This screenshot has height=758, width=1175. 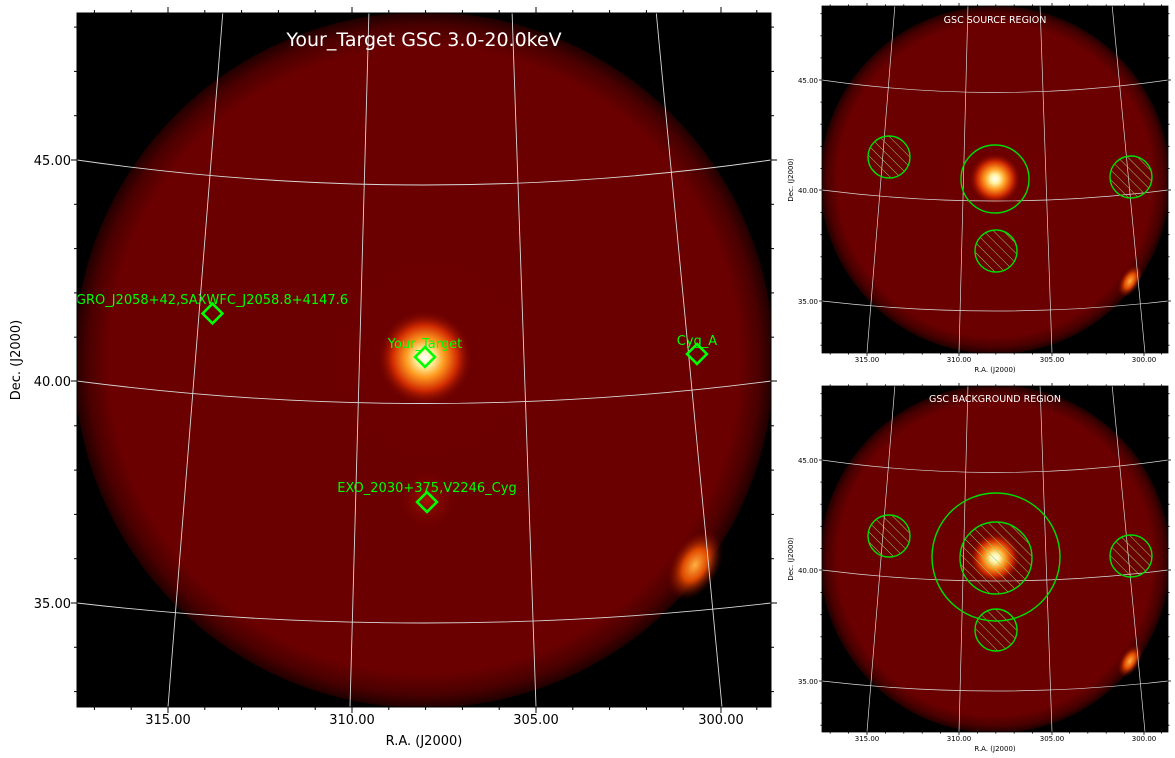 I want to click on background-panel-xtick-label: 300.00, so click(x=1144, y=739).